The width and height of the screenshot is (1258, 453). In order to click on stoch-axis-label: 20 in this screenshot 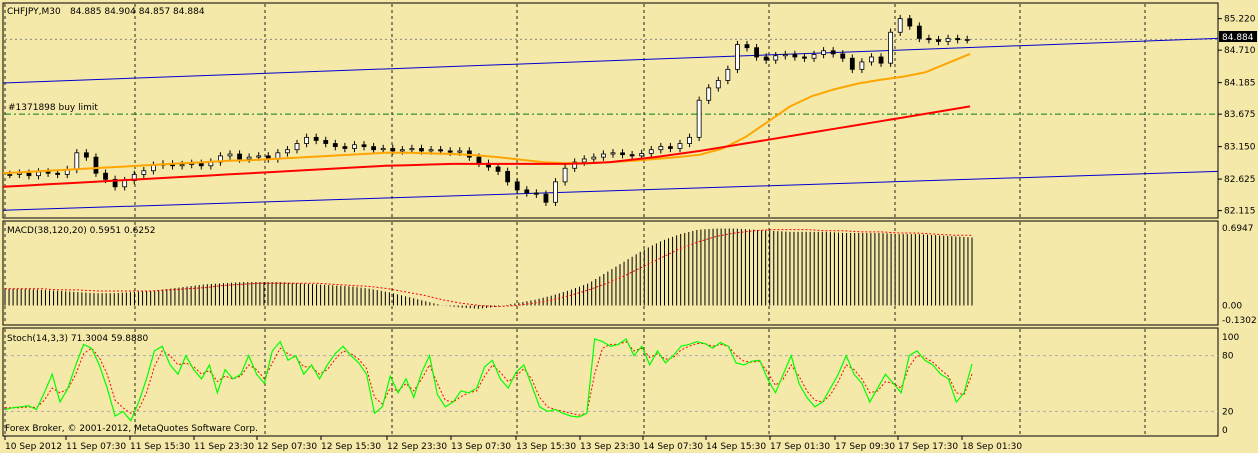, I will do `click(1228, 412)`.